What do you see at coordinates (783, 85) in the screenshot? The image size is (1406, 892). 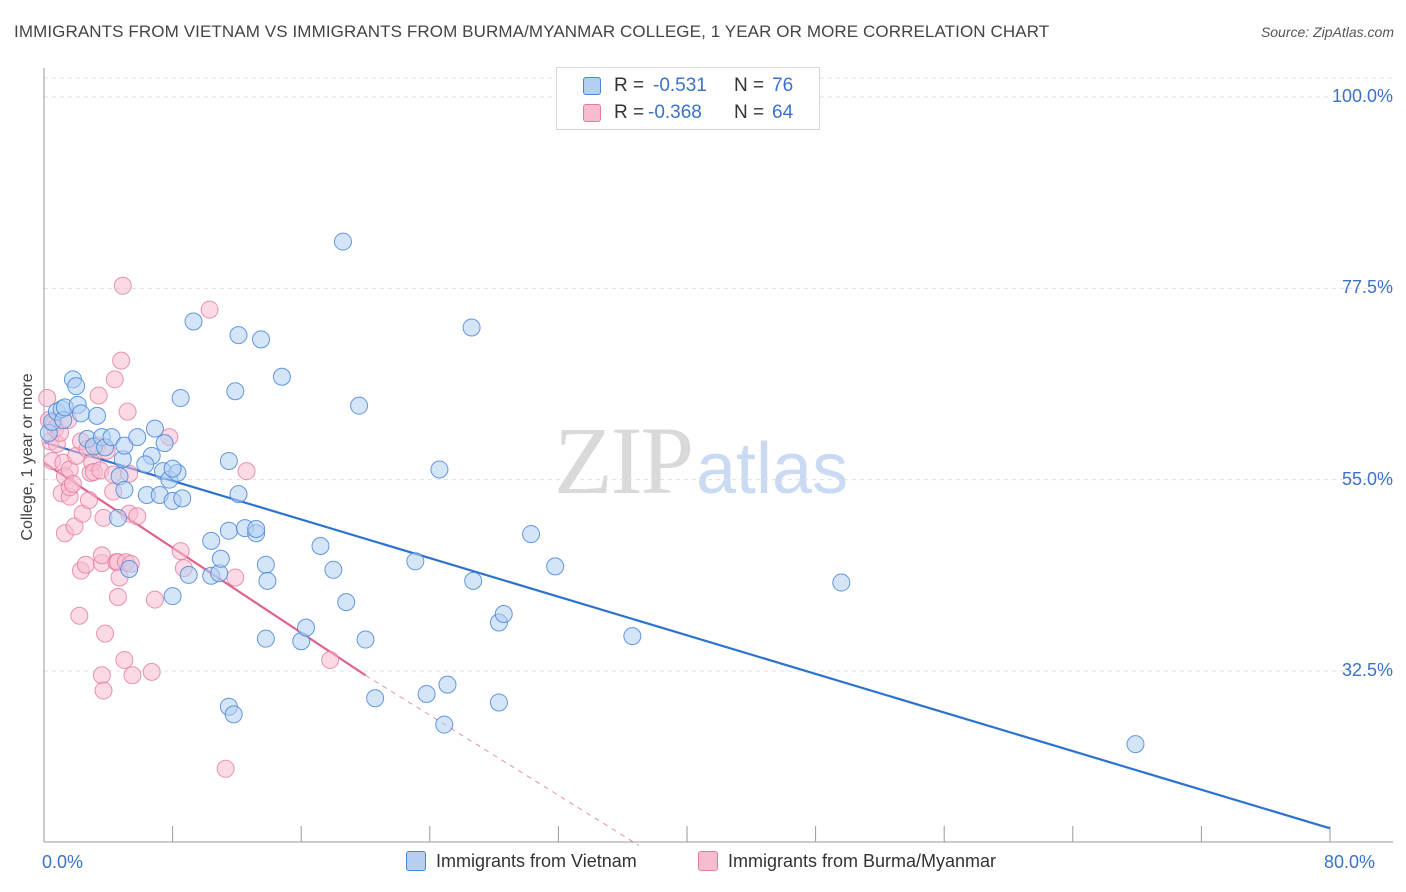 I see `n-value: 76` at bounding box center [783, 85].